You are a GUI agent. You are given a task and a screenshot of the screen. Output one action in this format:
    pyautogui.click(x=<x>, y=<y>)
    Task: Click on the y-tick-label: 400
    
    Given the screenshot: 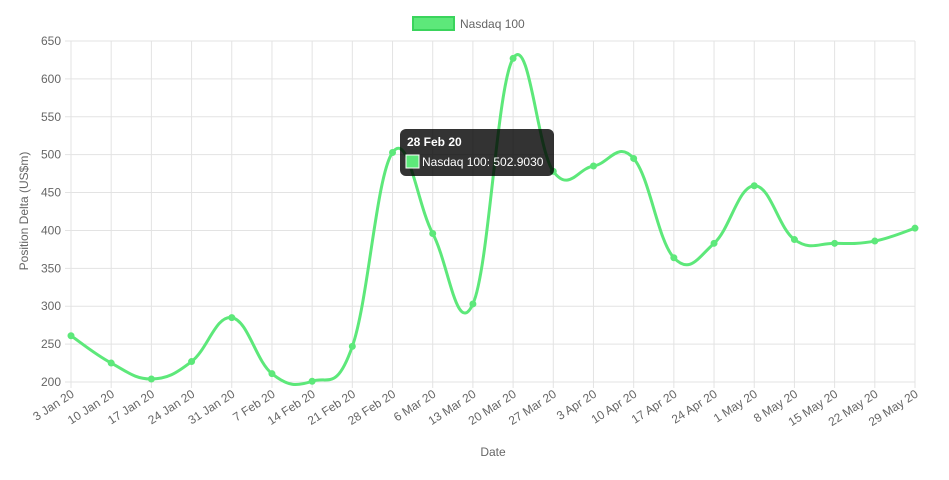 What is the action you would take?
    pyautogui.click(x=51, y=230)
    